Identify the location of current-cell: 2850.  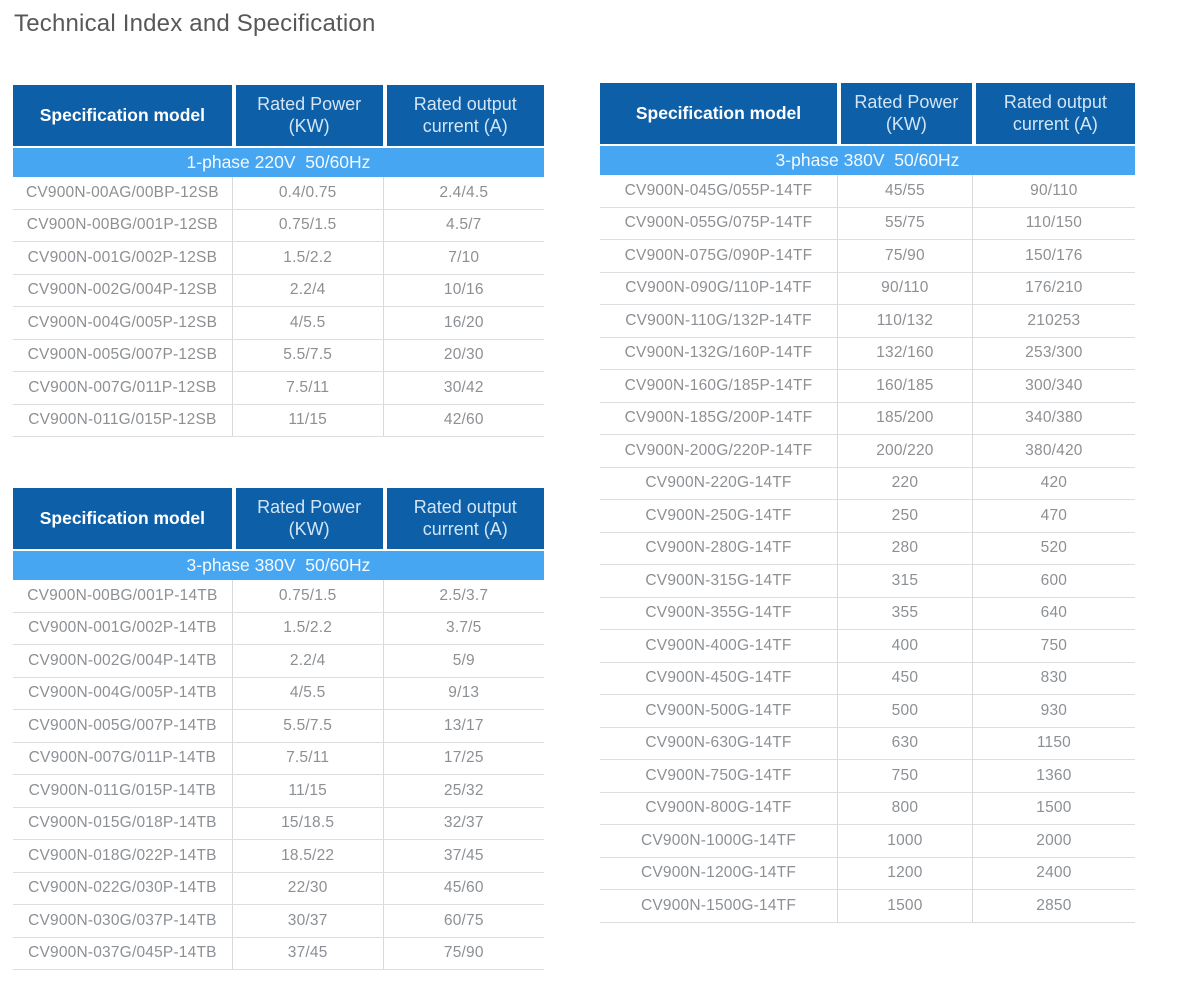
(1053, 906).